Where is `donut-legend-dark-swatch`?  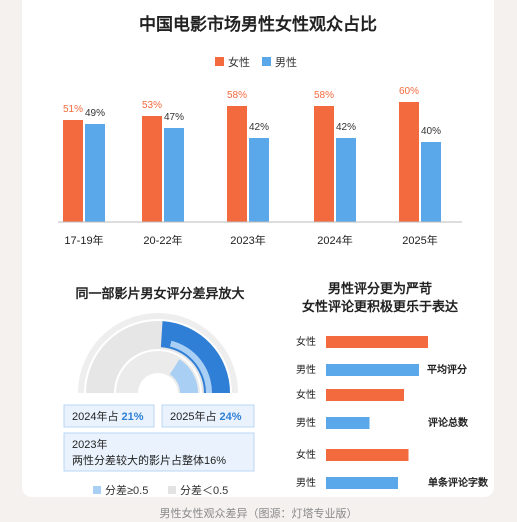
donut-legend-dark-swatch is located at coordinates (97, 490).